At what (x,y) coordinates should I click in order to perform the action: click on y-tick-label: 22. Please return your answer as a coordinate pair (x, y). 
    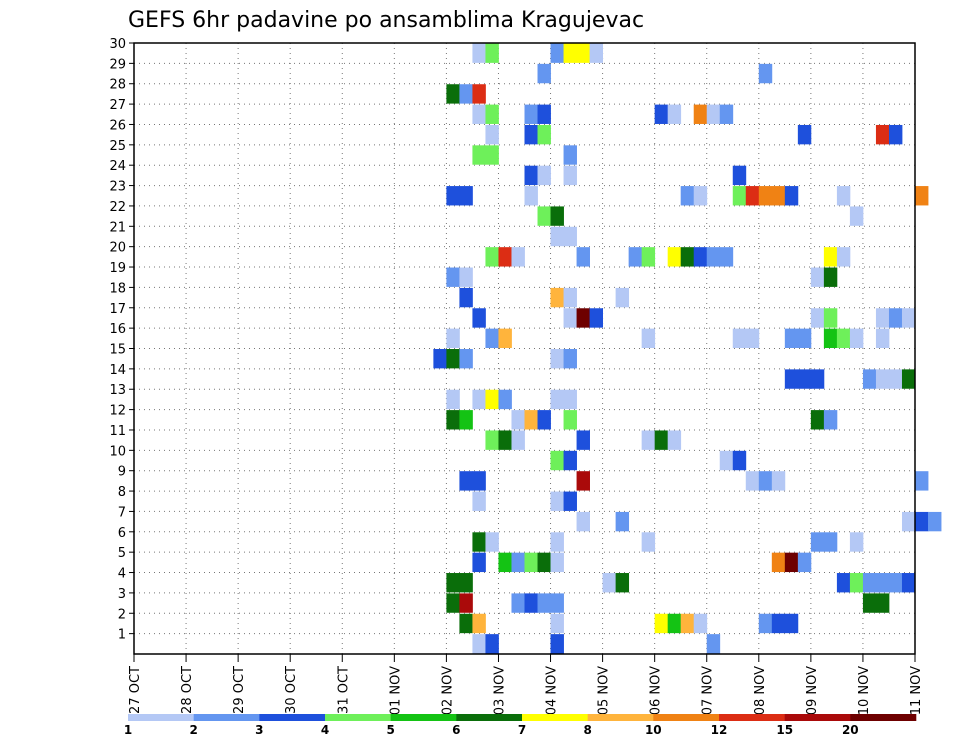
    Looking at the image, I should click on (117, 207).